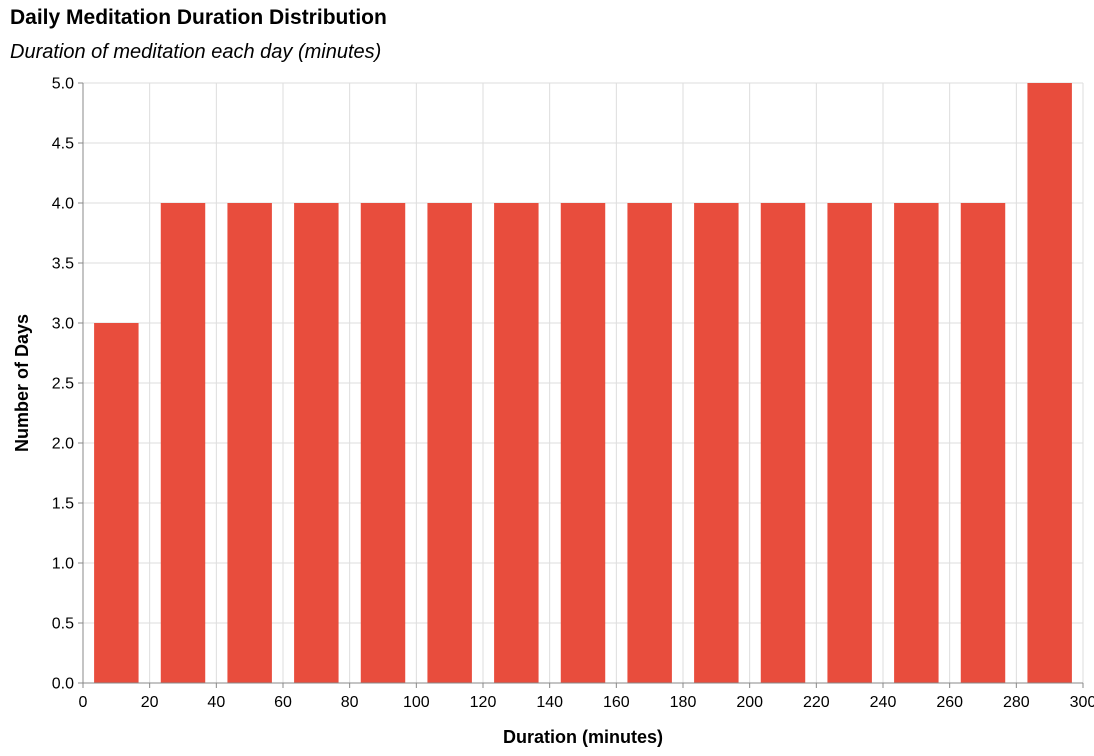  Describe the element at coordinates (63, 564) in the screenshot. I see `y-tick-label: 1.0` at that location.